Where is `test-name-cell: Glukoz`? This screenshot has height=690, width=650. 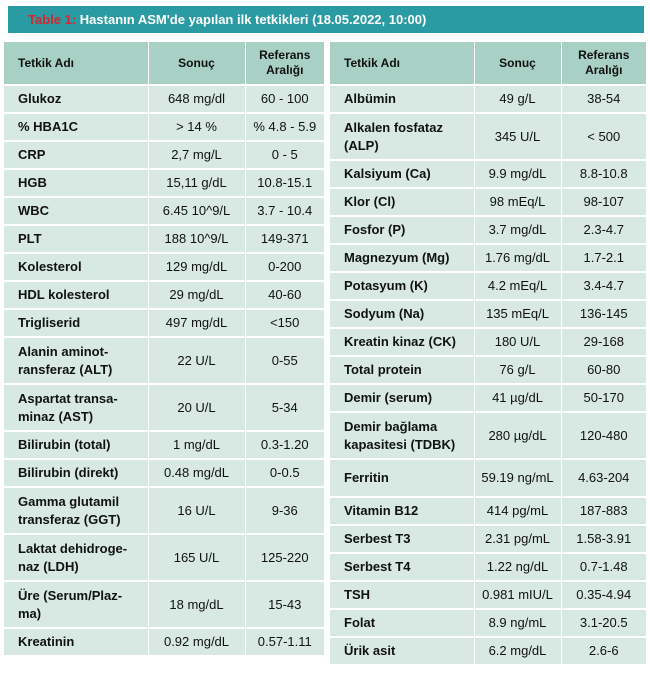
test-name-cell: Glukoz is located at coordinates (76, 99).